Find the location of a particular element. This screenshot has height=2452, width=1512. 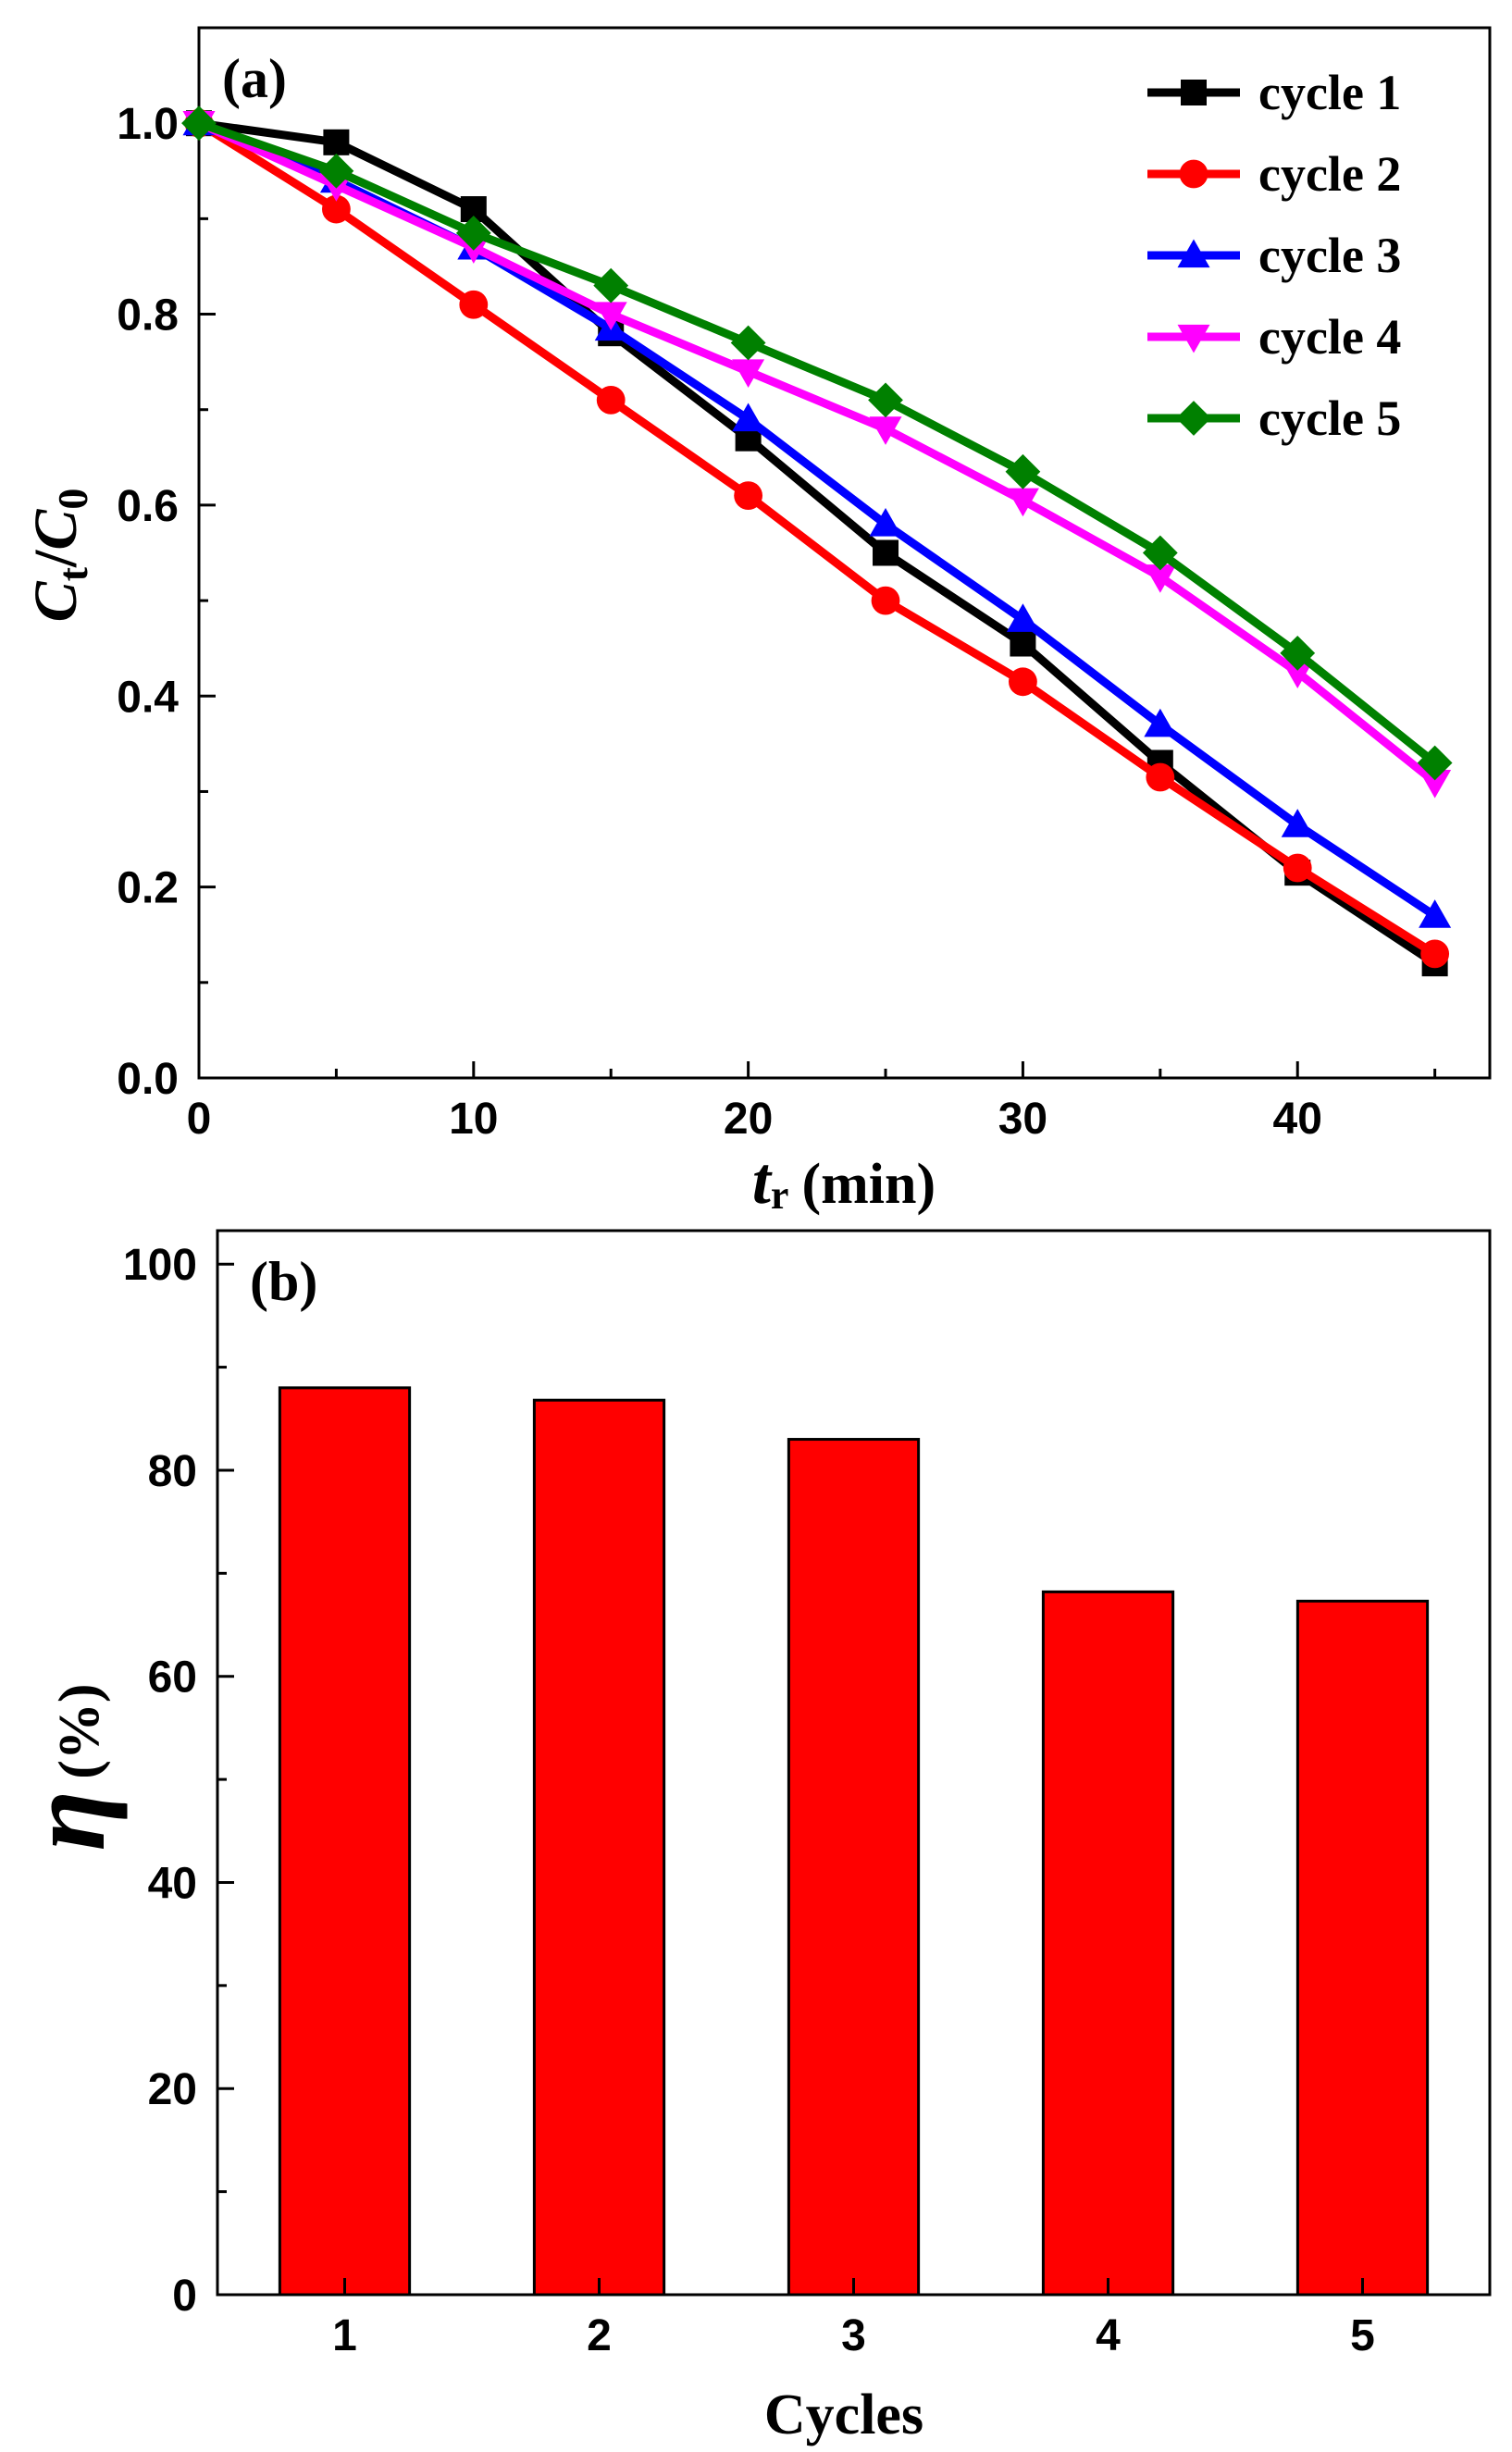

legend-label: cycle 4 is located at coordinates (1329, 337).